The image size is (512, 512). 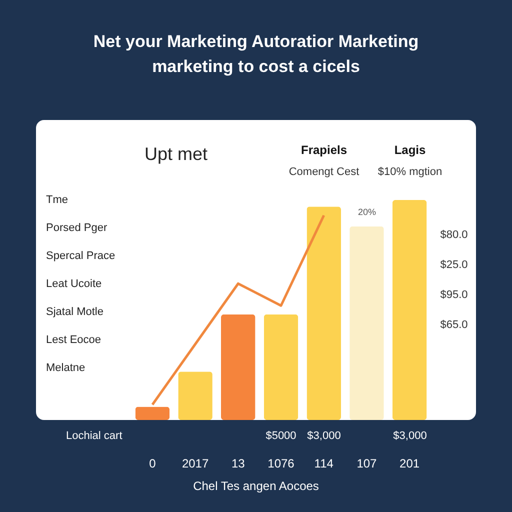 I want to click on text: Lest Eocoe, so click(x=74, y=340).